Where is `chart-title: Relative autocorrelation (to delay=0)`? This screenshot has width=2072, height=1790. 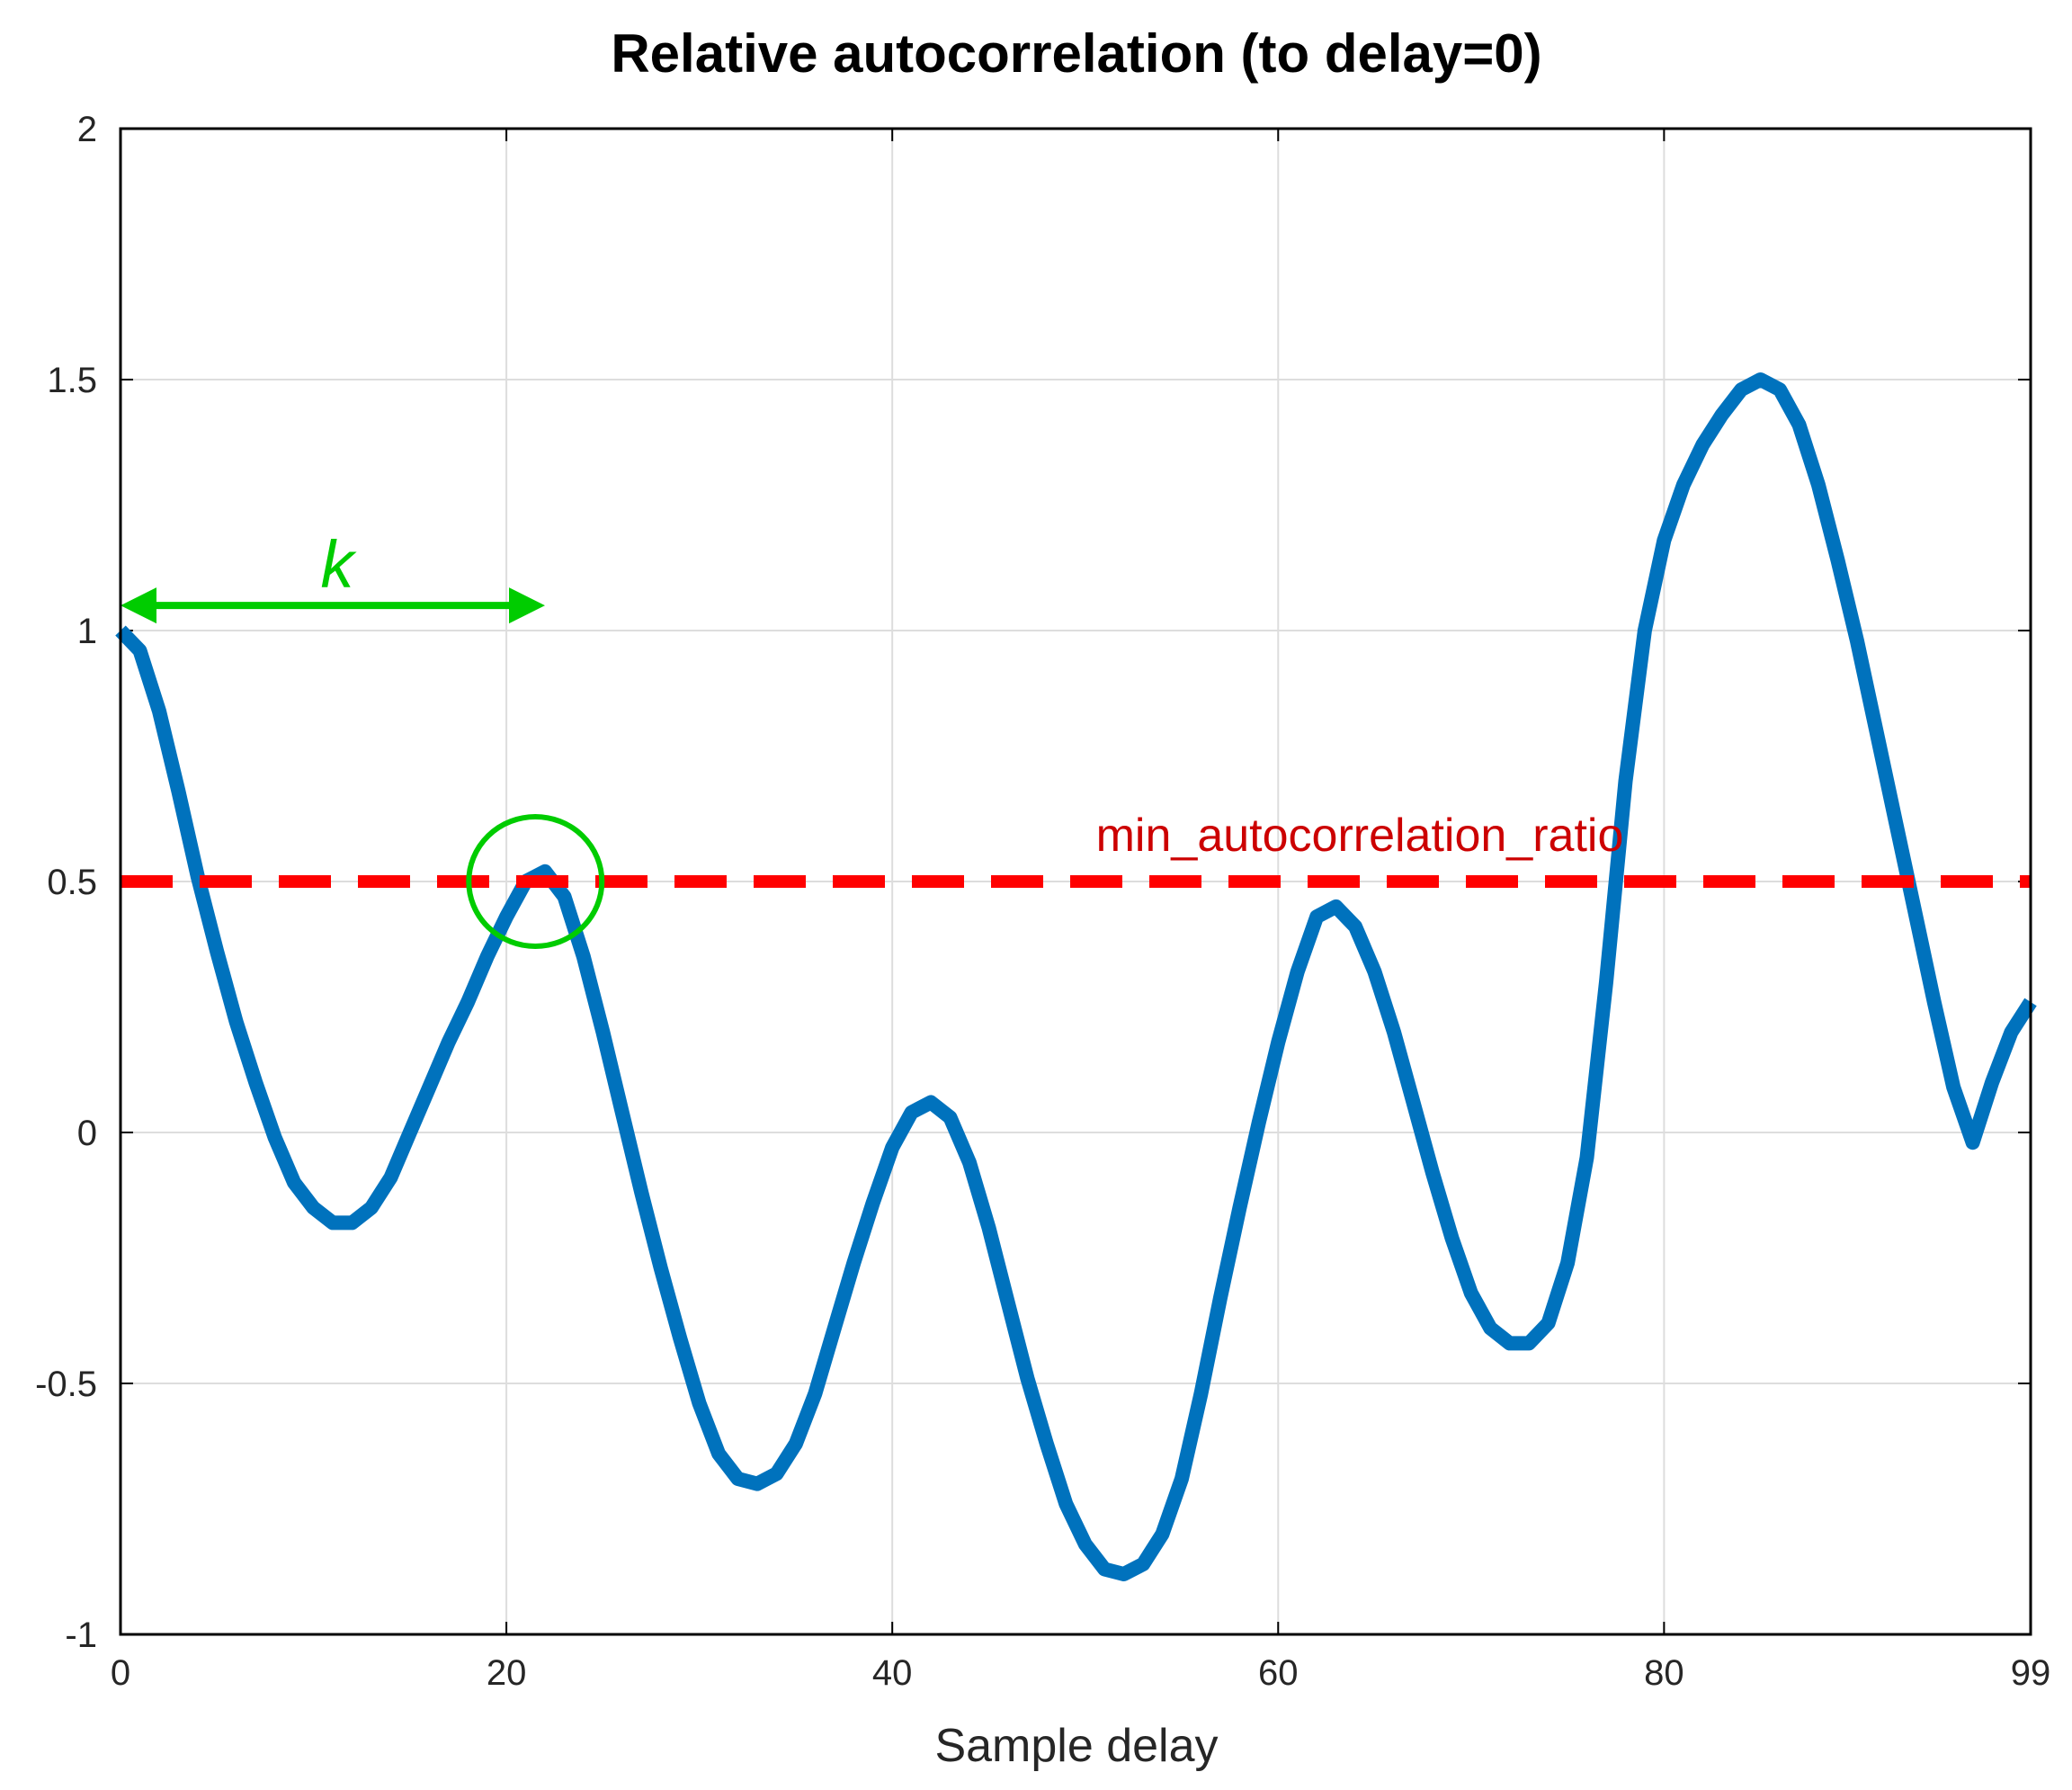
chart-title: Relative autocorrelation (to delay=0) is located at coordinates (1076, 54).